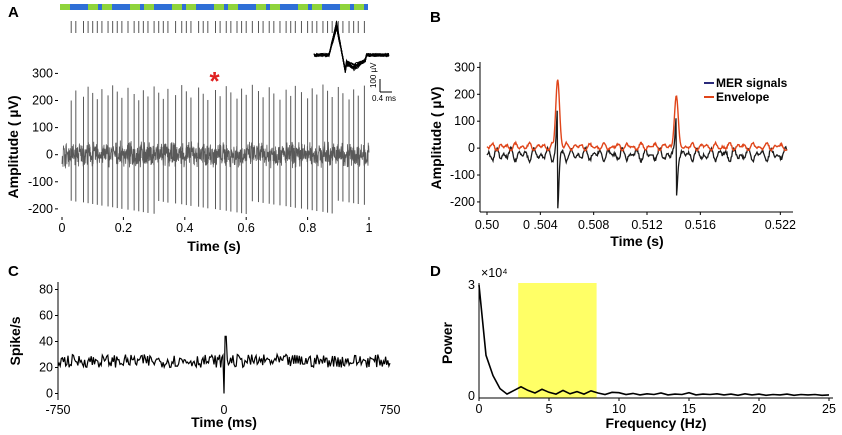 This screenshot has height=435, width=842. Describe the element at coordinates (462, 202) in the screenshot. I see `y-tick-label: -200` at that location.